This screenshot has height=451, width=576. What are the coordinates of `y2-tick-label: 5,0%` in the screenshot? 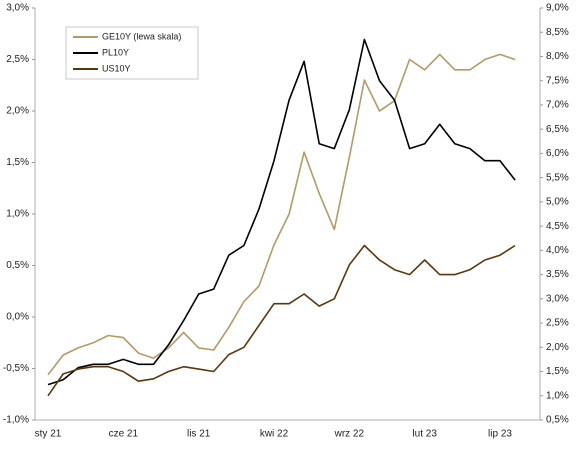 It's located at (557, 202).